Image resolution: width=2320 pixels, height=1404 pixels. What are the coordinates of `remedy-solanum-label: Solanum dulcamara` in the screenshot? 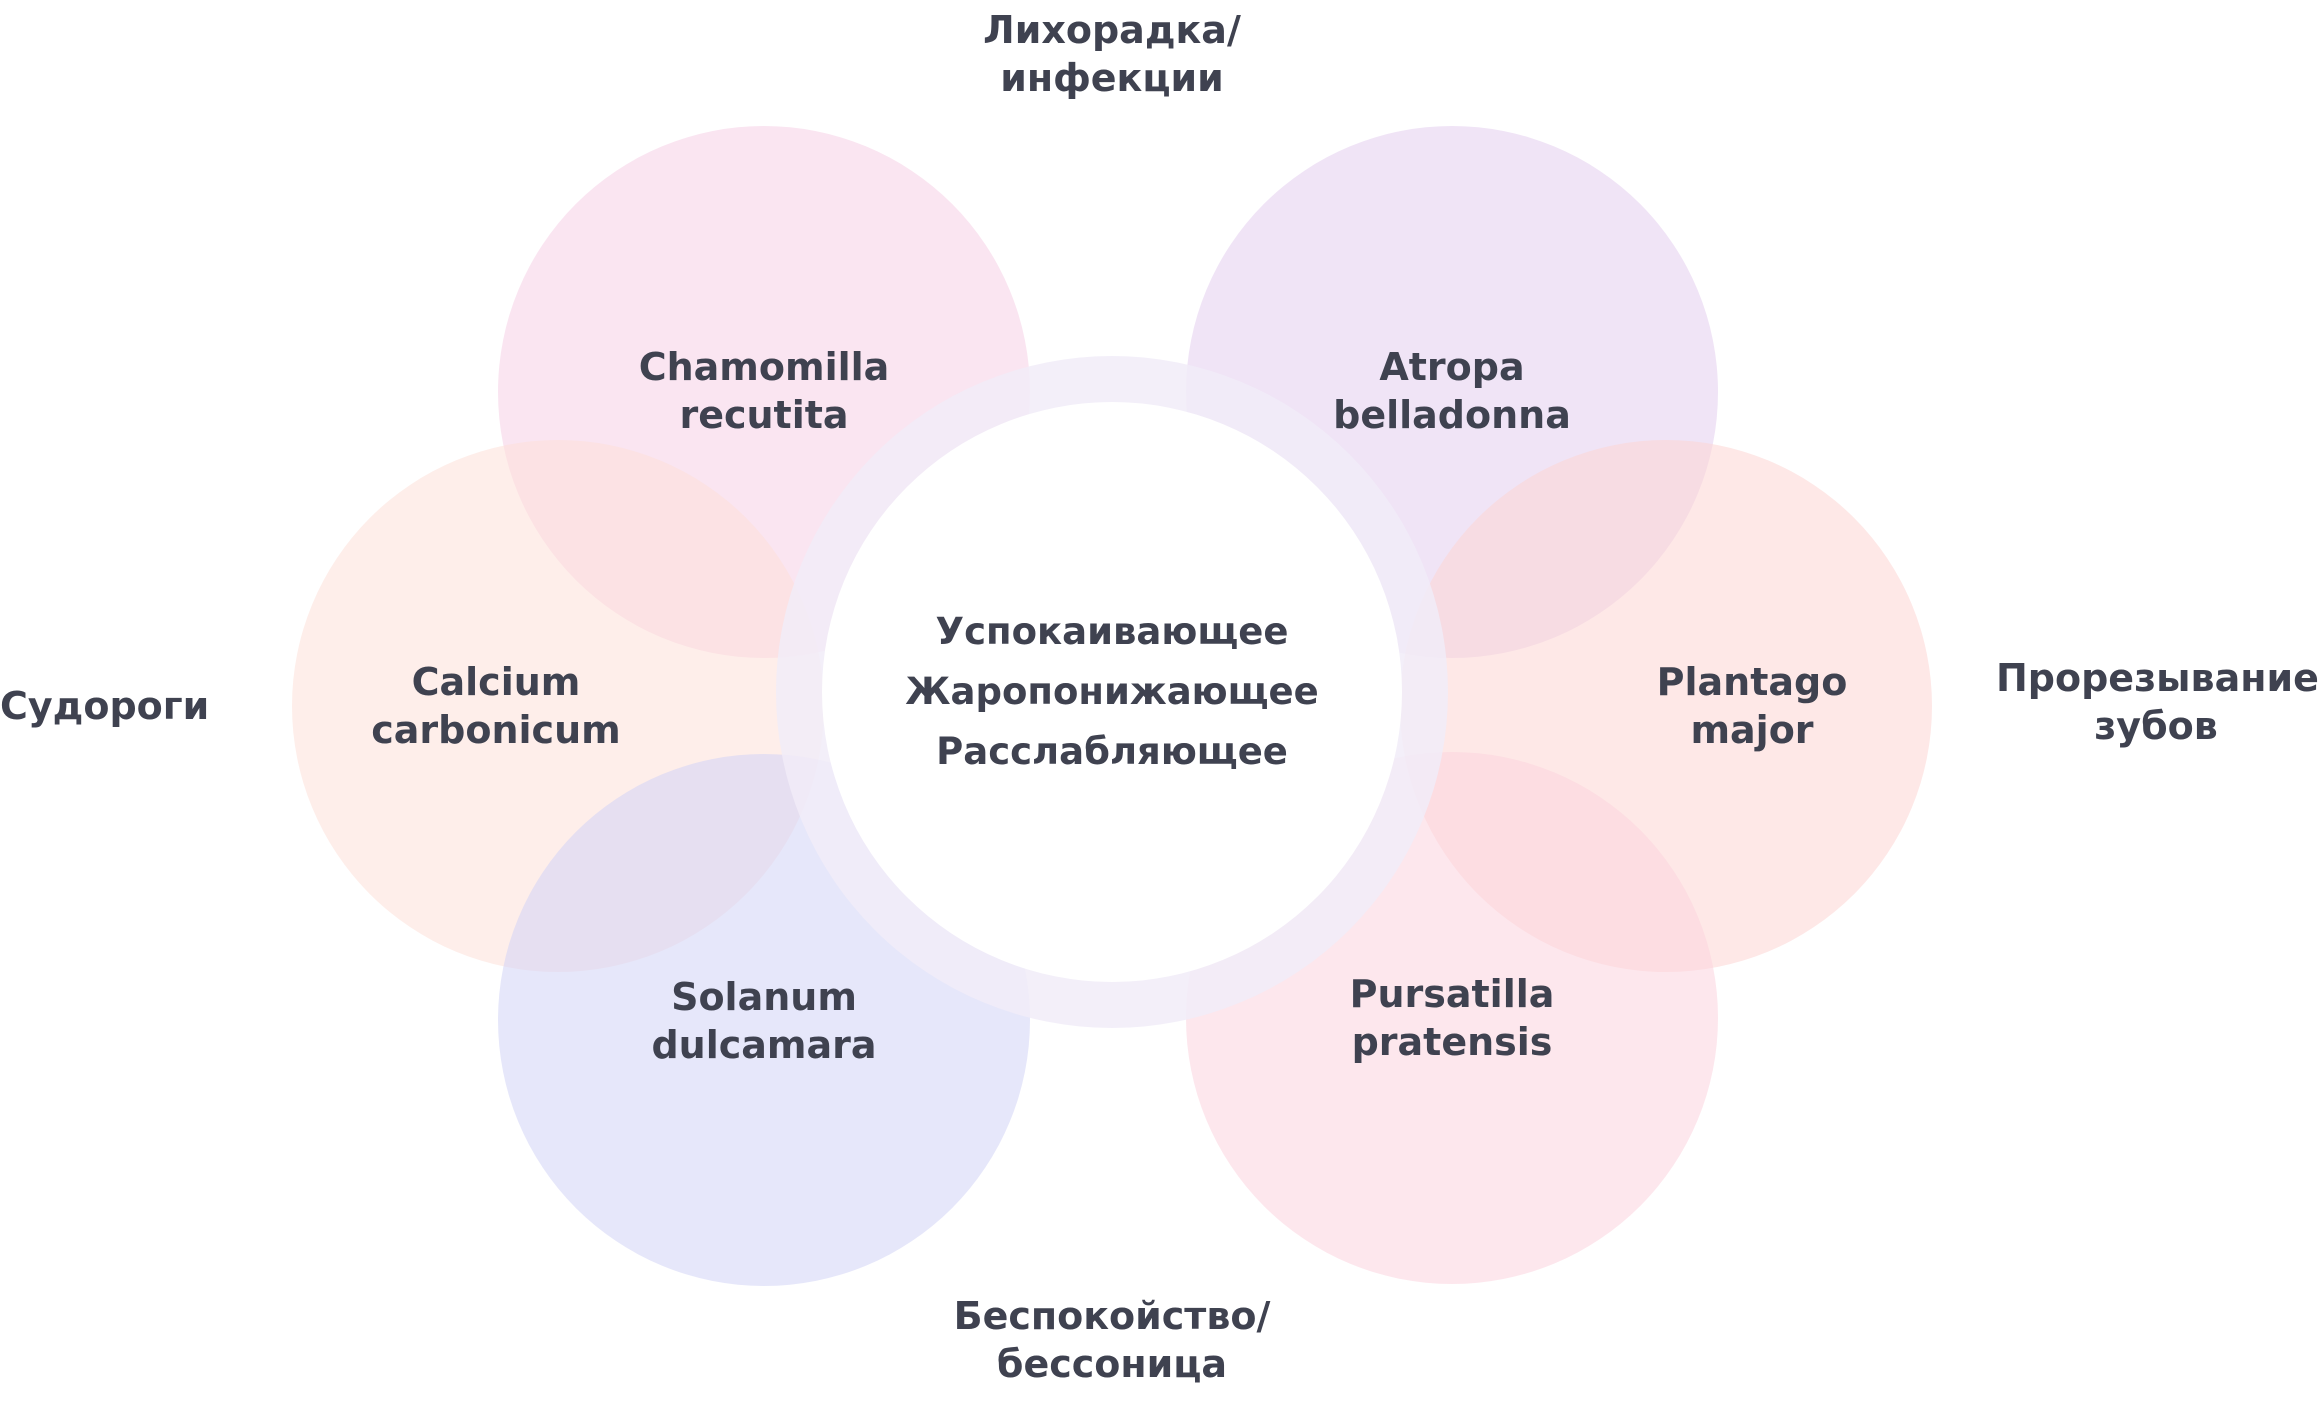 It's located at (764, 1021).